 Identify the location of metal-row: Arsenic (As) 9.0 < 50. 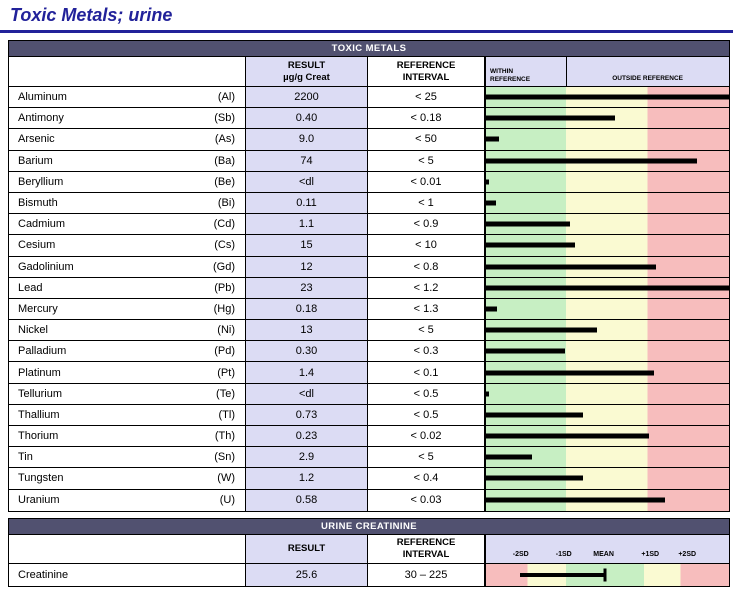
(369, 140).